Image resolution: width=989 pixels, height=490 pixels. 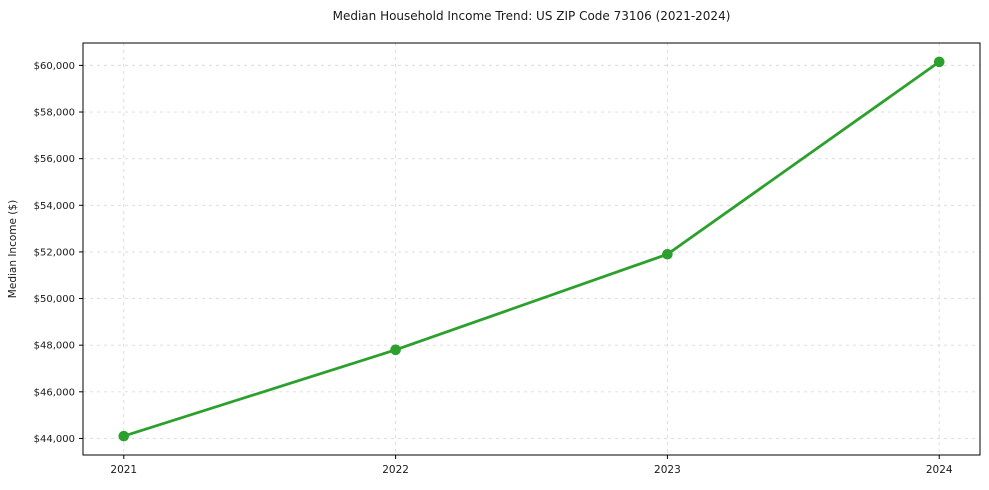 What do you see at coordinates (54, 252) in the screenshot?
I see `y-tick-label: $52,000` at bounding box center [54, 252].